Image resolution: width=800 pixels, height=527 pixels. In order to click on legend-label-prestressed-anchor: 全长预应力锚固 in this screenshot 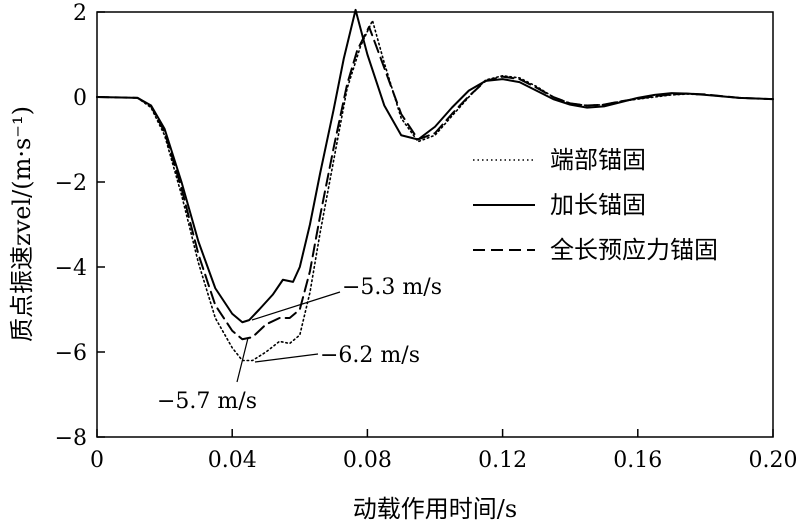, I will do `click(634, 250)`.